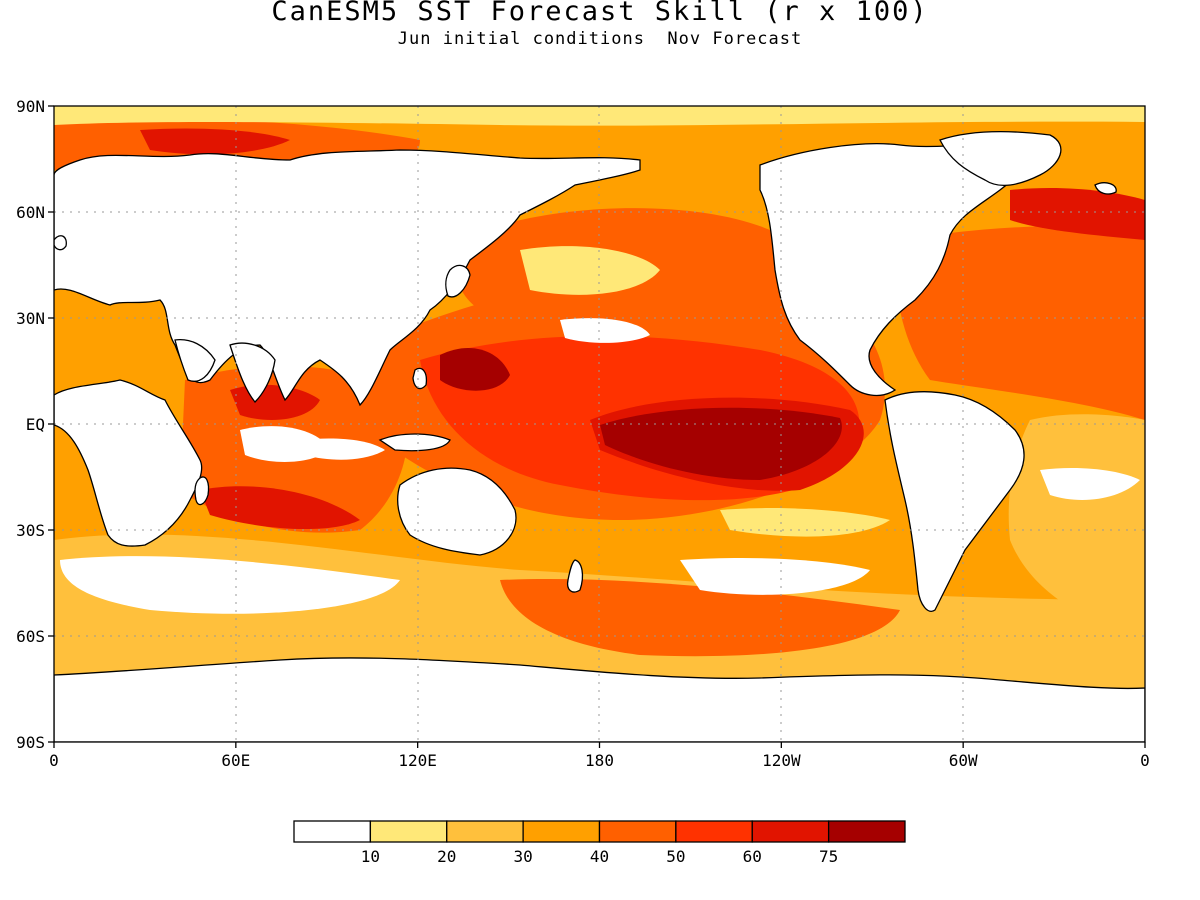  What do you see at coordinates (475, 369) in the screenshot?
I see `west-pacific-peak` at bounding box center [475, 369].